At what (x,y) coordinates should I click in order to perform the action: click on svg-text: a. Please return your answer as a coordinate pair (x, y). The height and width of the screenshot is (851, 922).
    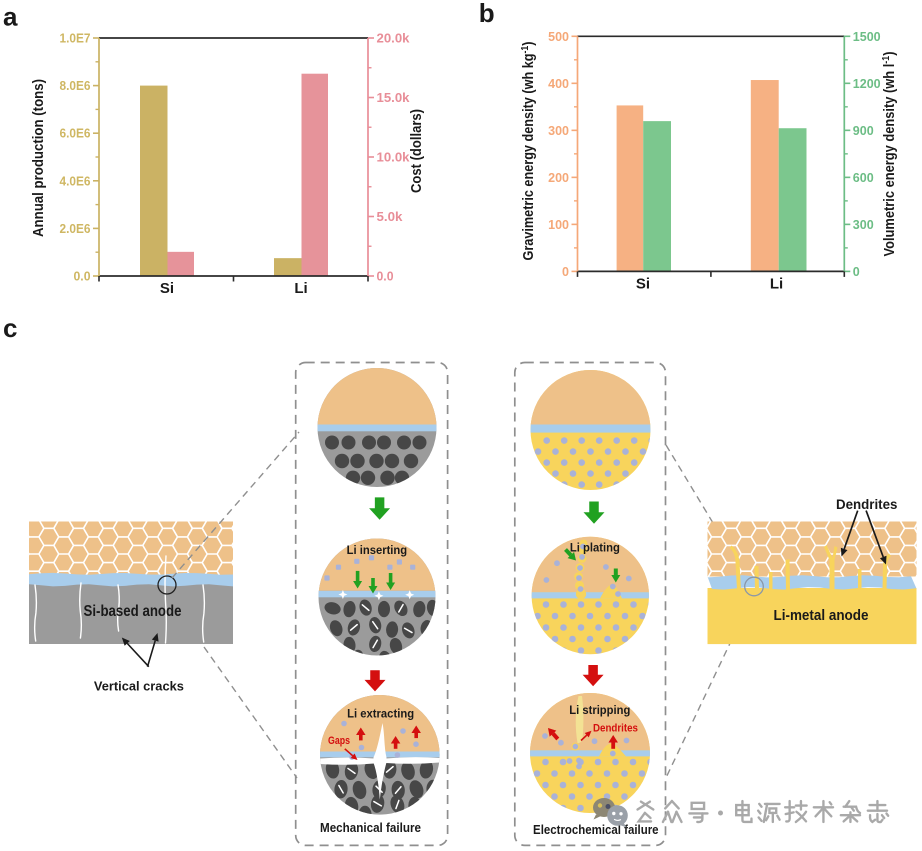
    Looking at the image, I should click on (10, 17).